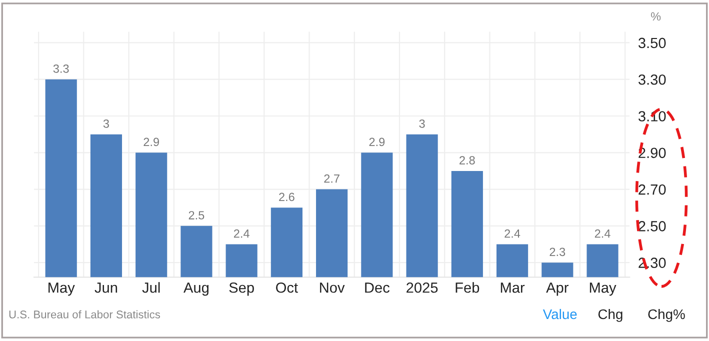  What do you see at coordinates (106, 287) in the screenshot?
I see `x-tick-label: Jun` at bounding box center [106, 287].